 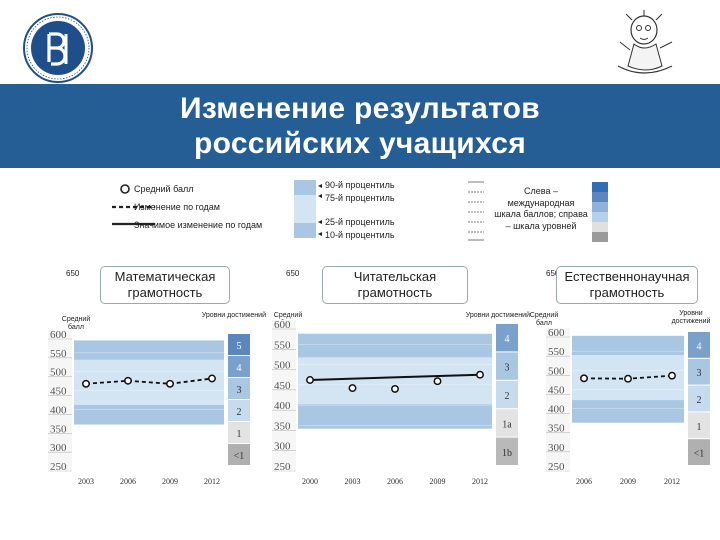 What do you see at coordinates (198, 225) in the screenshot?
I see `legend-significant-label: Значимое изменение по годам` at bounding box center [198, 225].